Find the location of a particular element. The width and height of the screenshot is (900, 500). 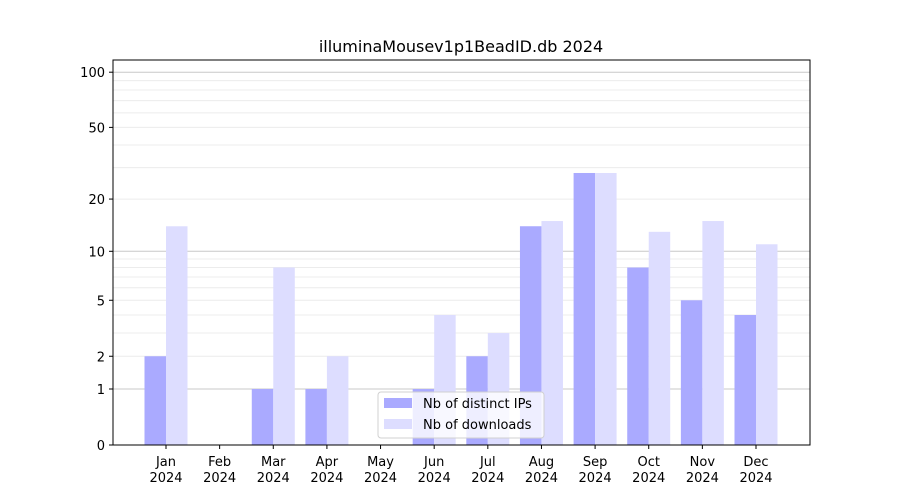

x-tick-label-line: Jun is located at coordinates (433, 462).